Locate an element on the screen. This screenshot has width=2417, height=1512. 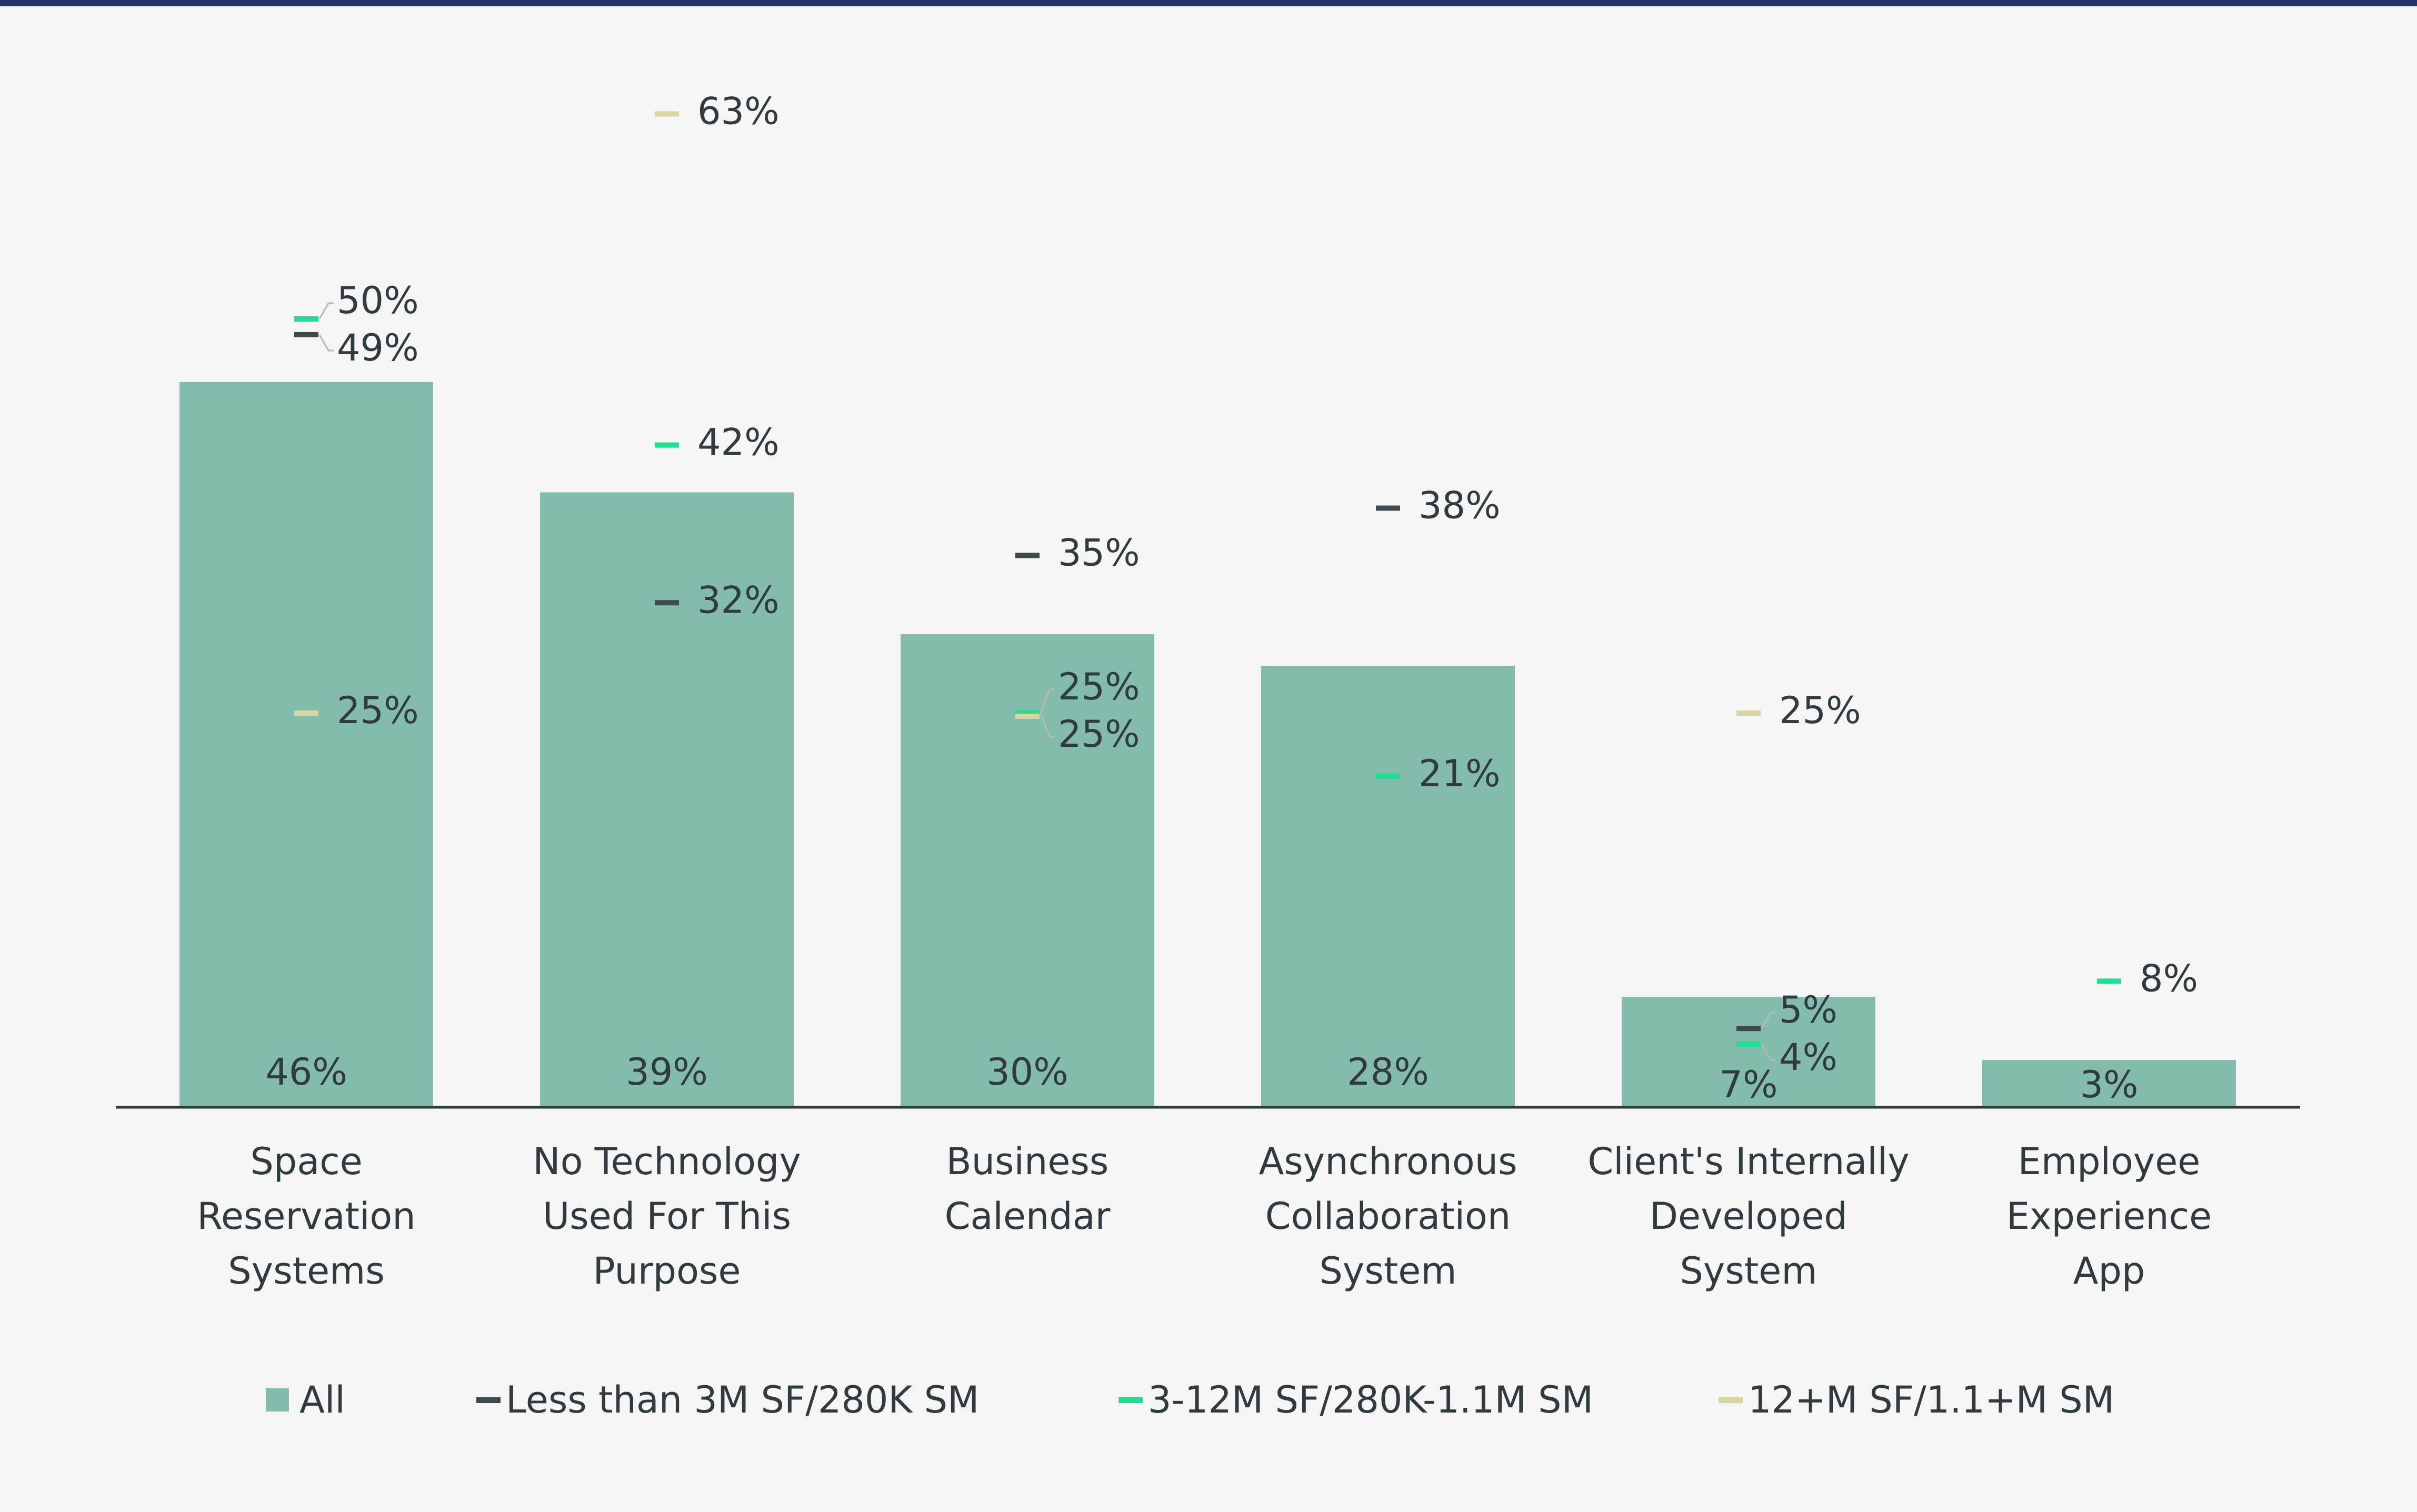
bar-value-label: 30% is located at coordinates (1027, 1072).